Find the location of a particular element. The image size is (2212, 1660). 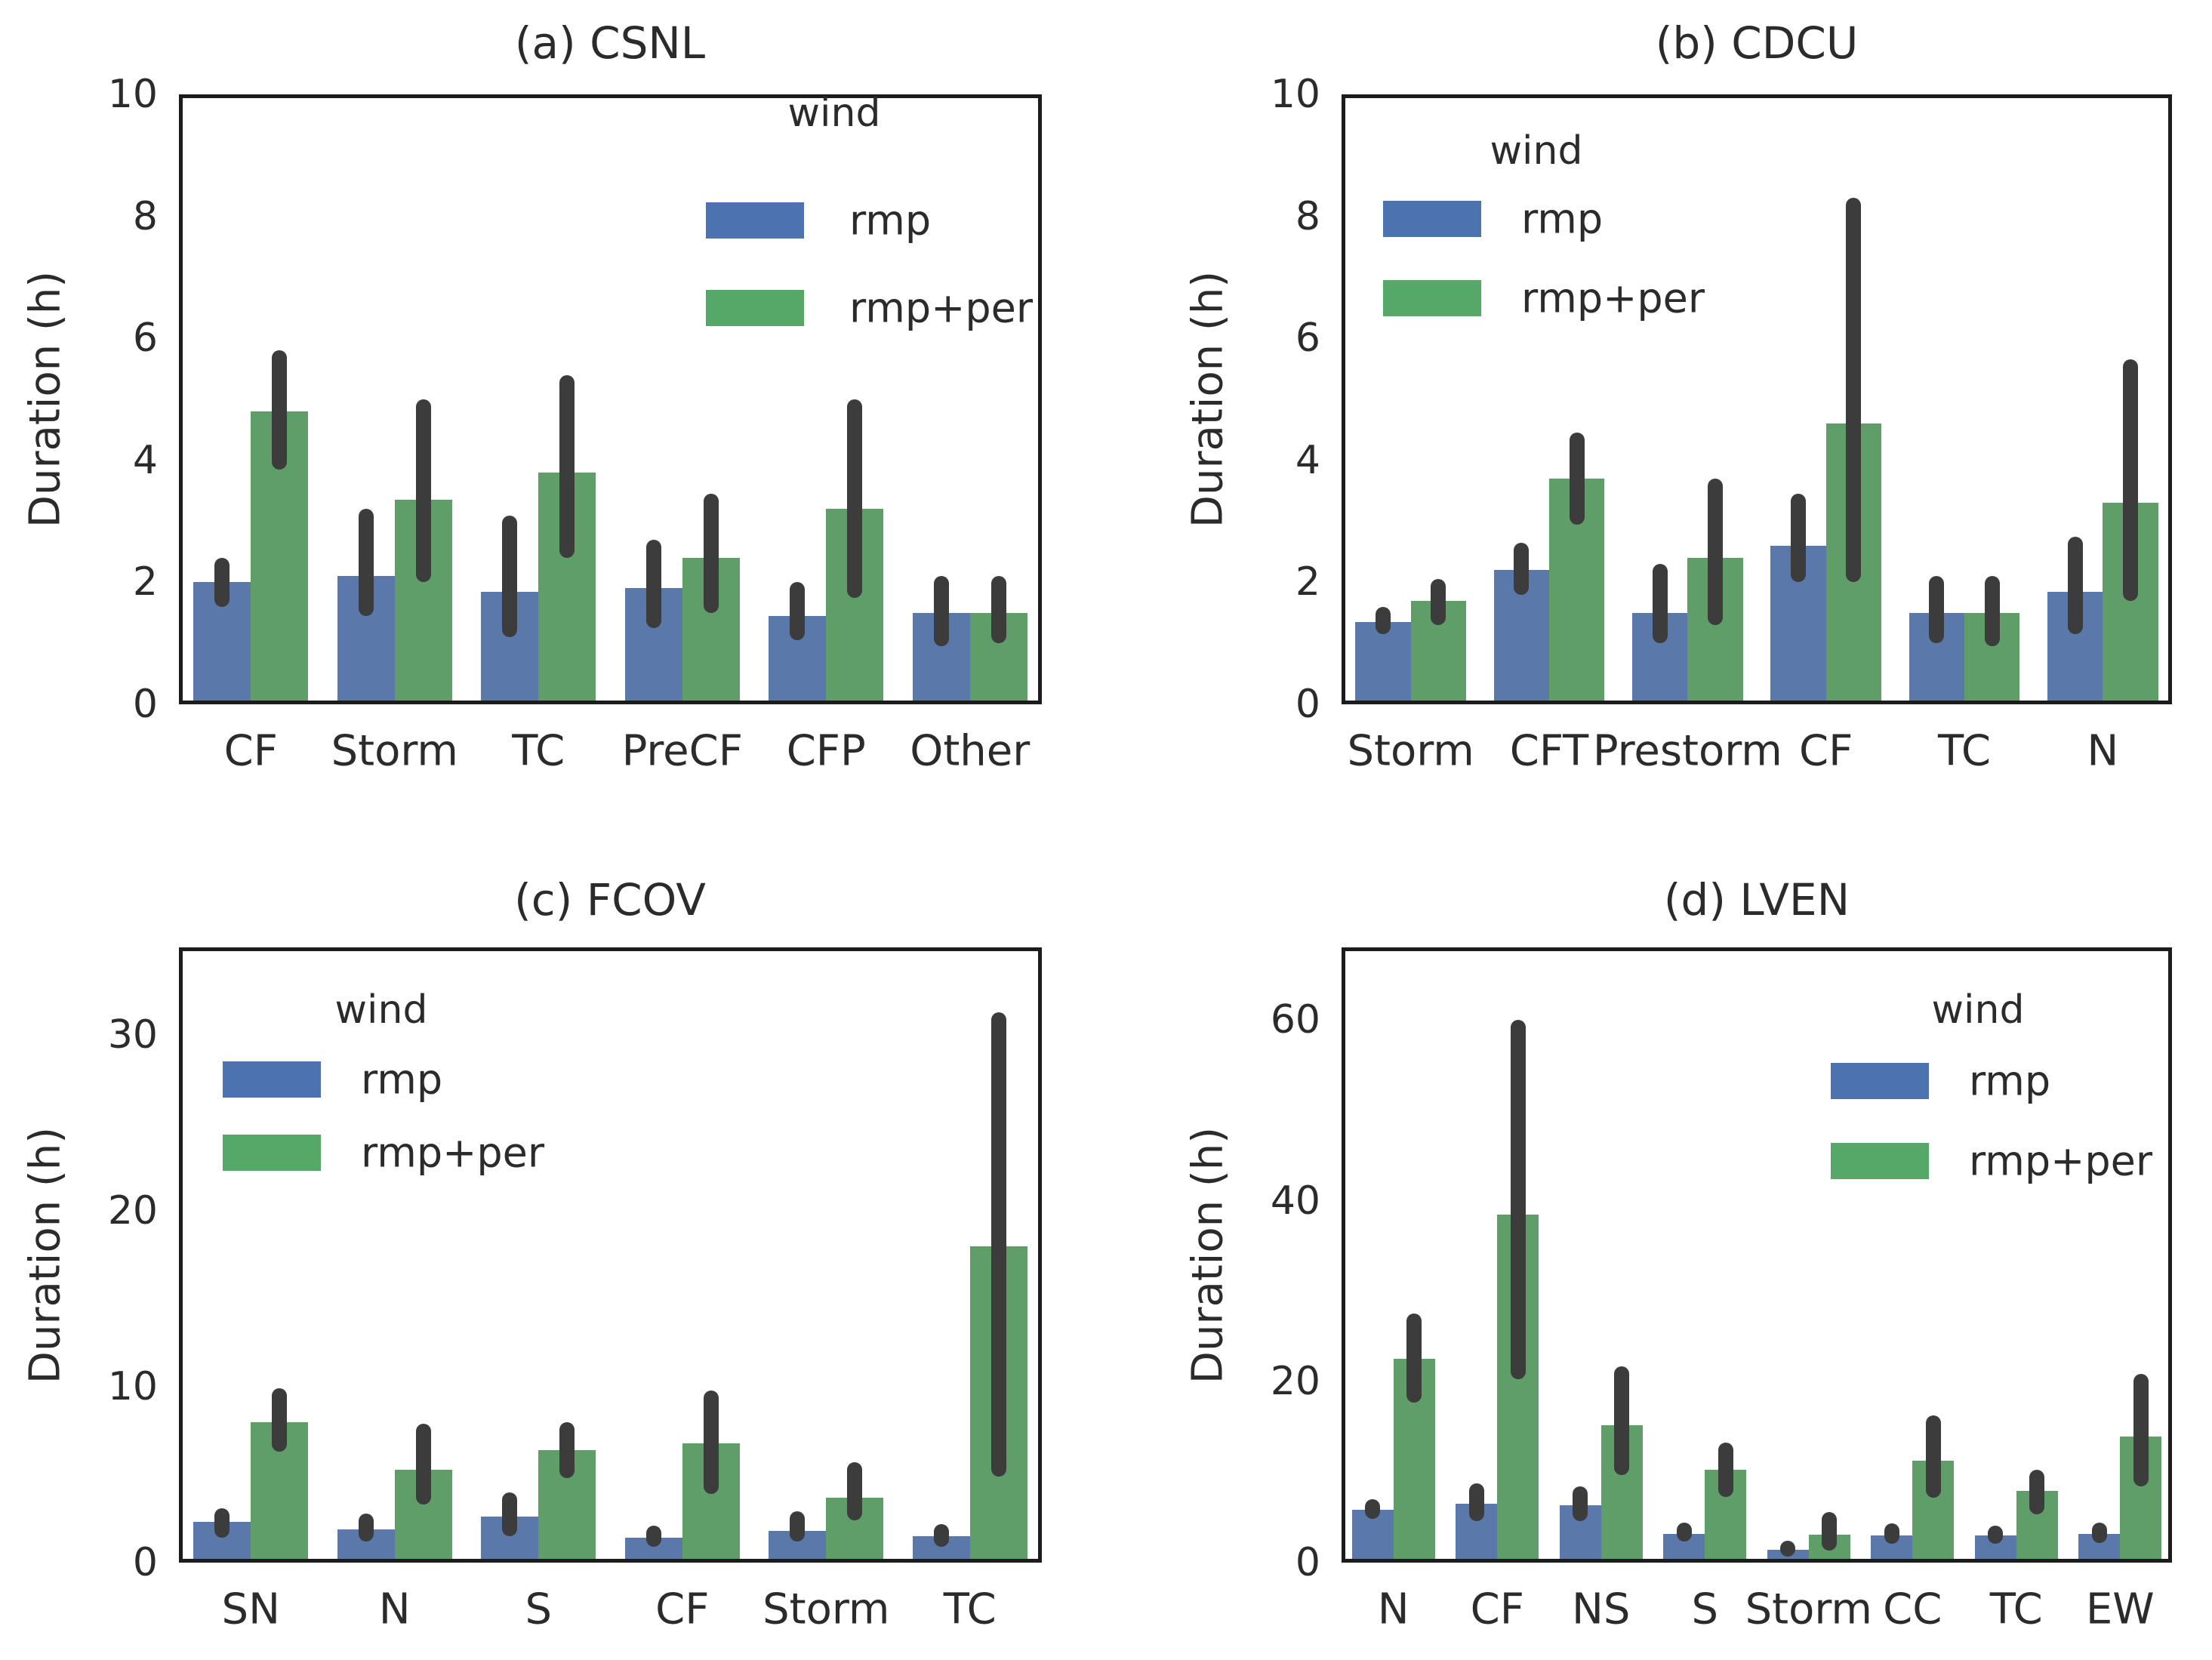

y-tick-label: 60 is located at coordinates (1295, 1020).